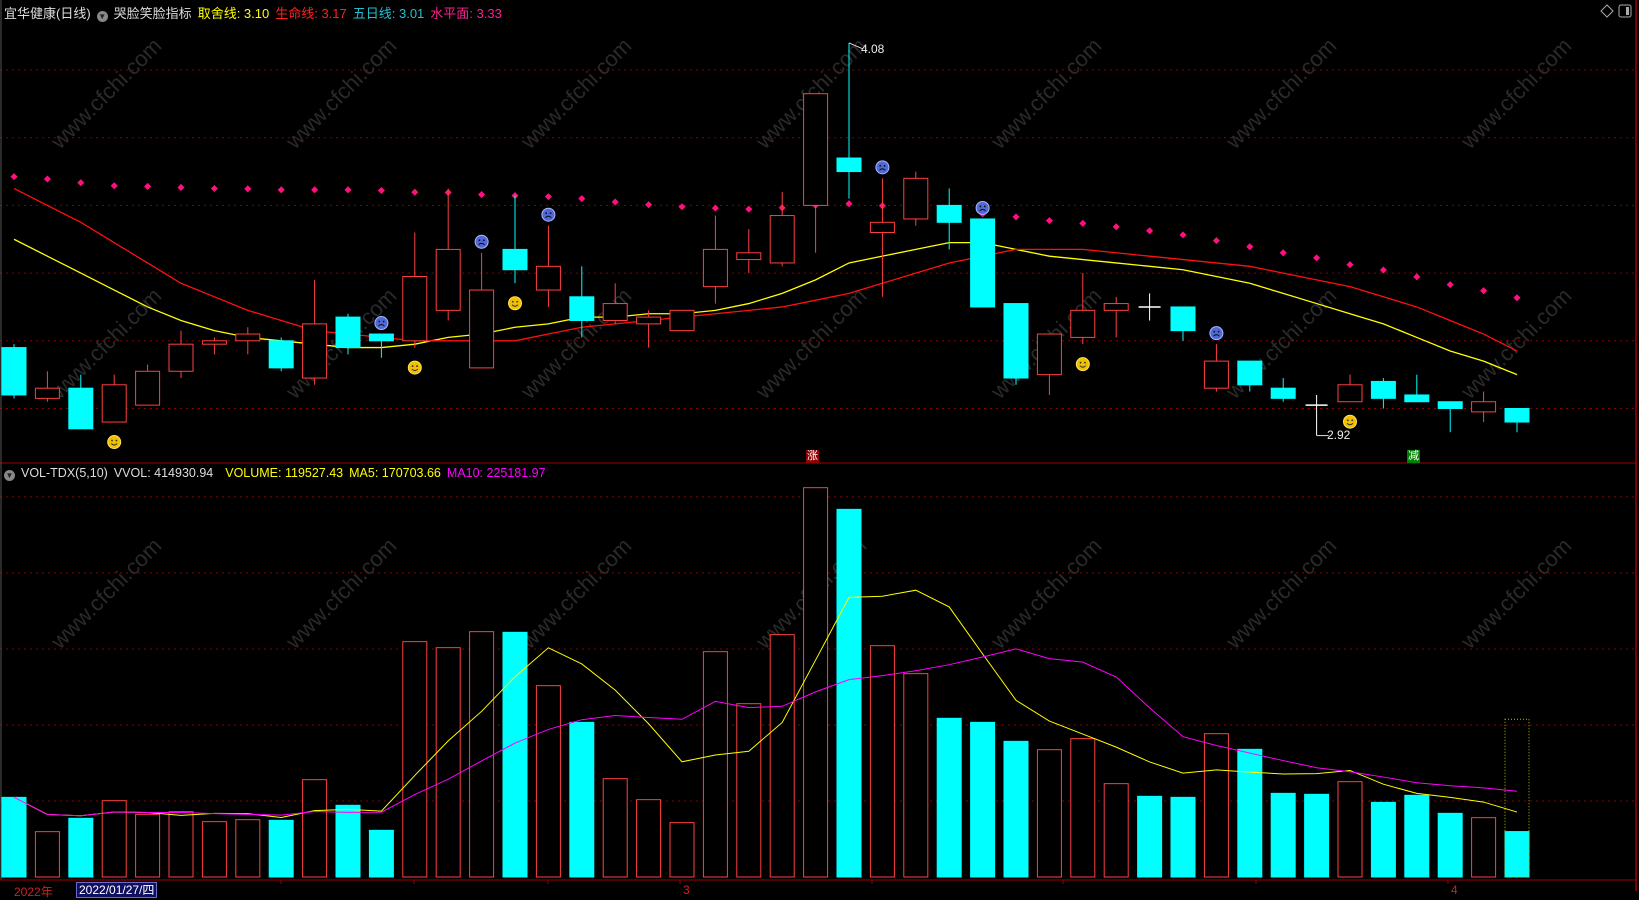 This screenshot has height=900, width=1639. Describe the element at coordinates (856, 46) in the screenshot. I see `high-pointer` at that location.